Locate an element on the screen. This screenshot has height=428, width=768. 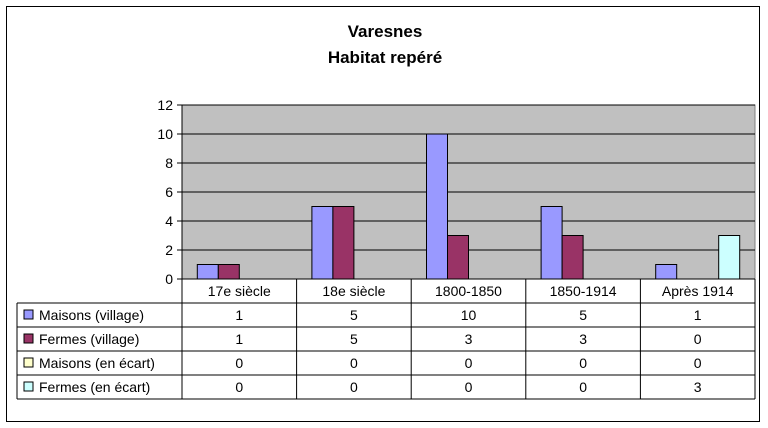
chart-title-line-1: Varesnes is located at coordinates (385, 31).